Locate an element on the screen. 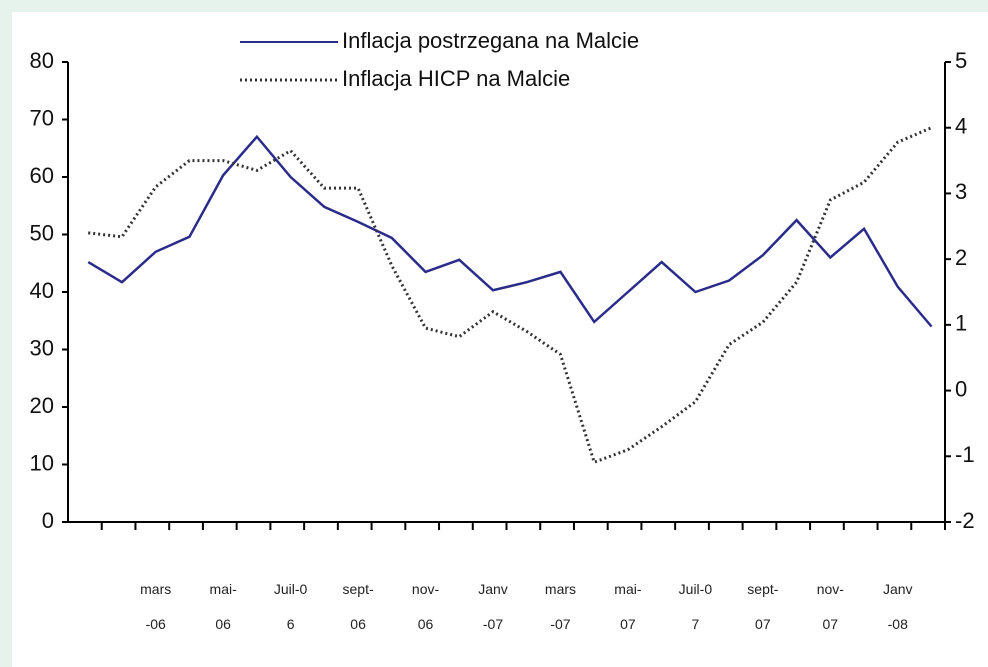 The width and height of the screenshot is (988, 667). y2-tick-label: 3 is located at coordinates (961, 191).